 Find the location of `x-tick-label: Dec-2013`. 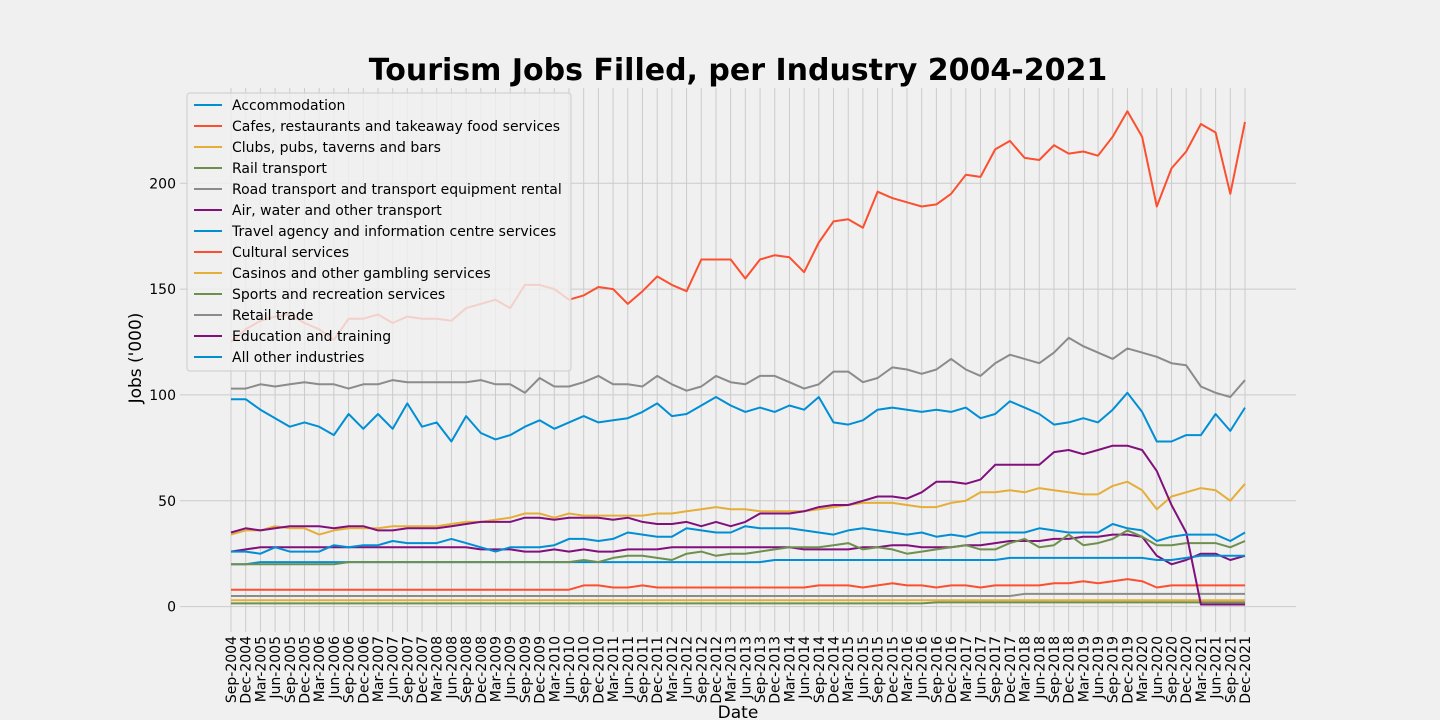

x-tick-label: Dec-2013 is located at coordinates (776, 670).